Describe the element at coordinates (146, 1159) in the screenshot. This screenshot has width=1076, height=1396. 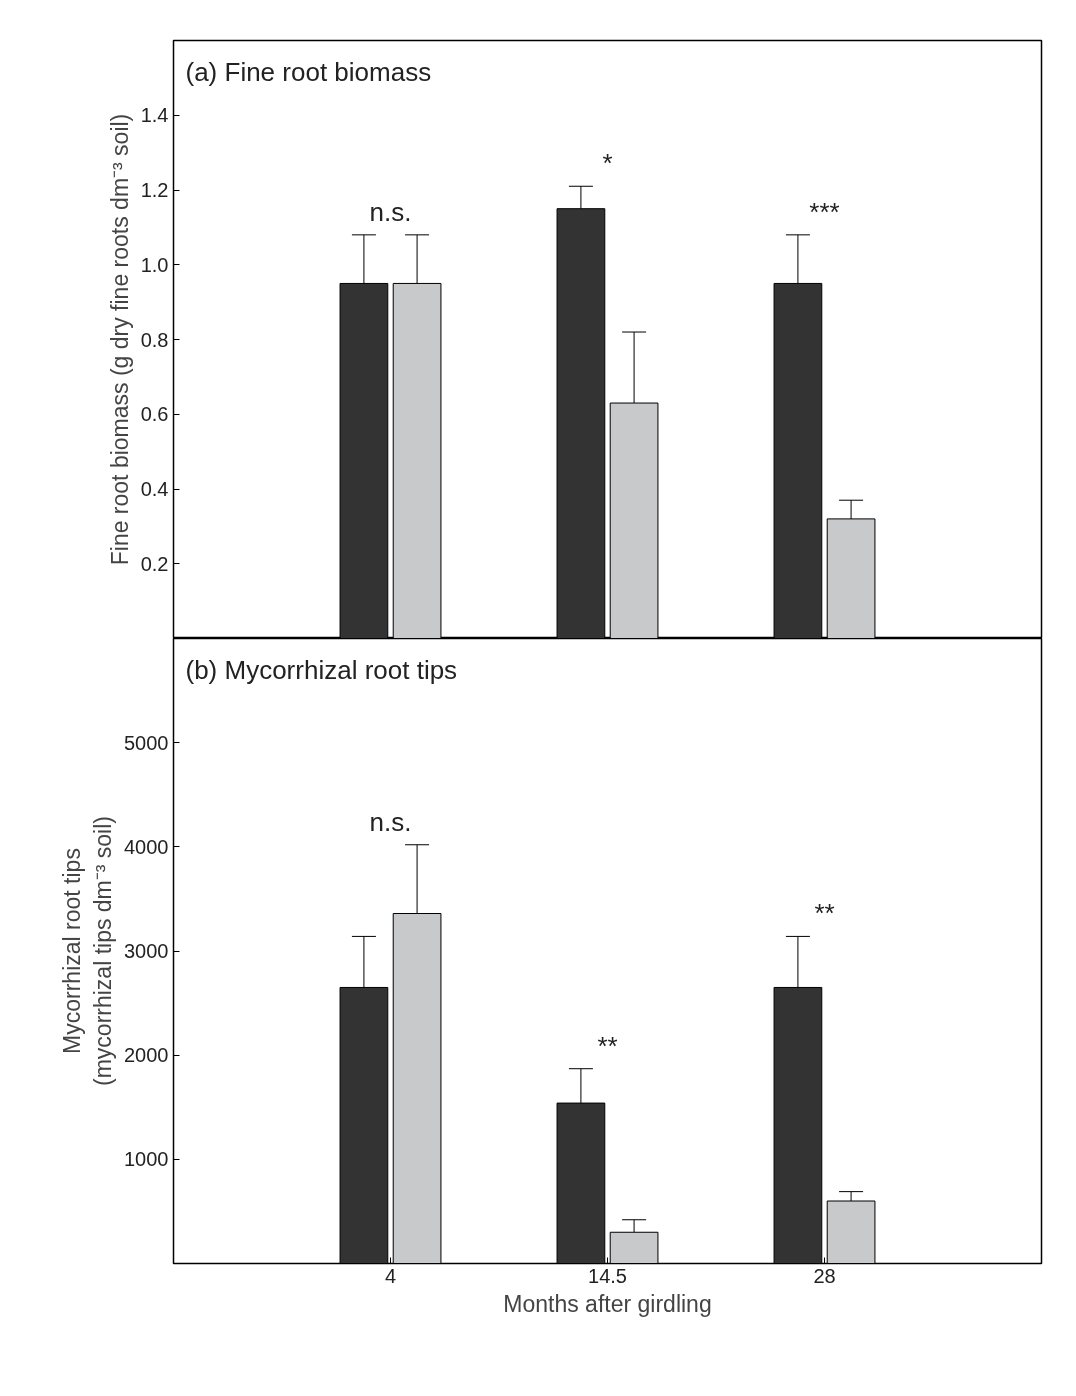
I see `y-tick-label: 1000` at that location.